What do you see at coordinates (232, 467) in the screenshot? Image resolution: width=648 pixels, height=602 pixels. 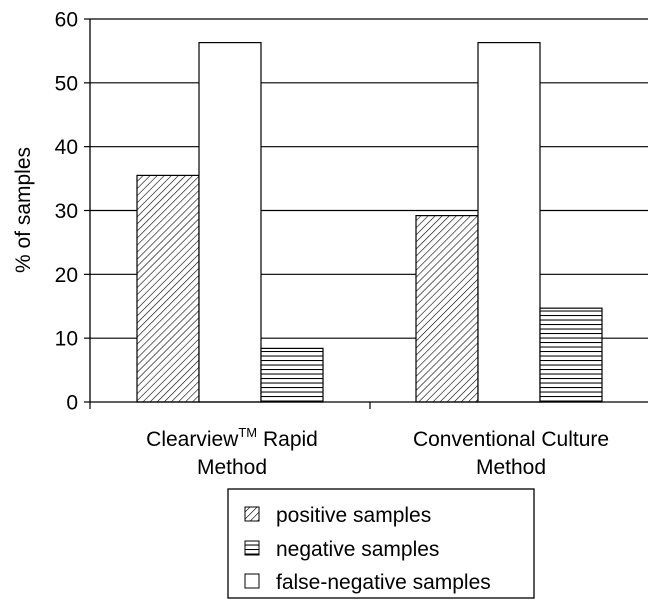 I see `category-label-1-line2: Method` at bounding box center [232, 467].